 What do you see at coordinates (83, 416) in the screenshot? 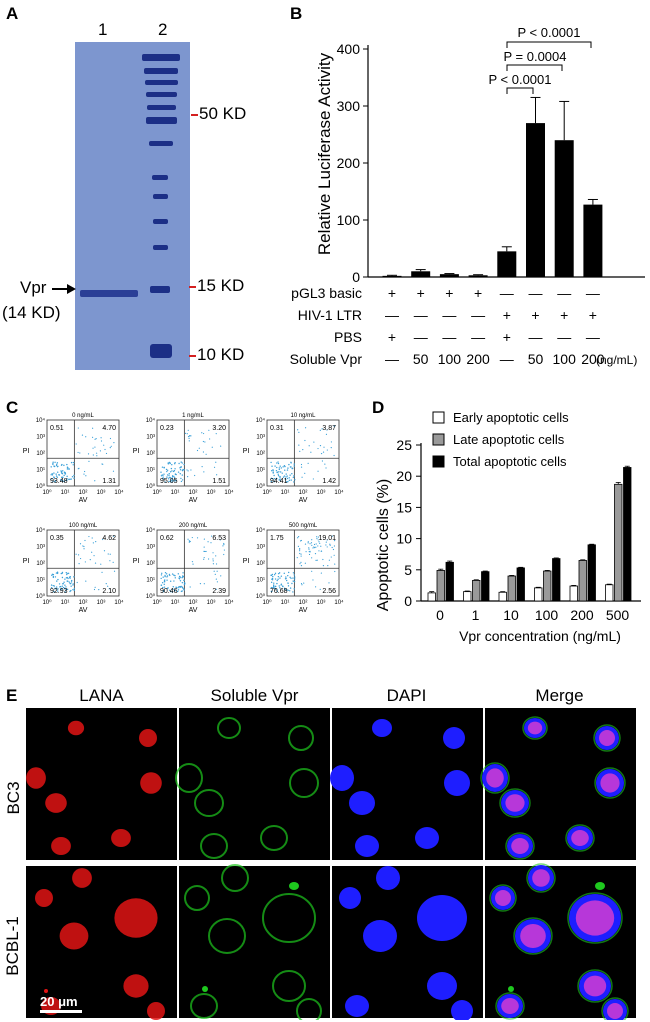
I see `flow-plot-title: 0 ng/mL` at bounding box center [83, 416].